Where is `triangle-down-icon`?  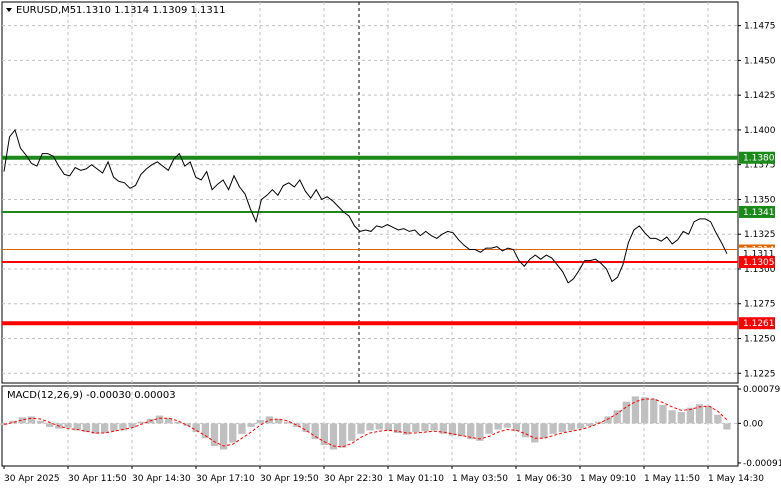
triangle-down-icon is located at coordinates (9, 10).